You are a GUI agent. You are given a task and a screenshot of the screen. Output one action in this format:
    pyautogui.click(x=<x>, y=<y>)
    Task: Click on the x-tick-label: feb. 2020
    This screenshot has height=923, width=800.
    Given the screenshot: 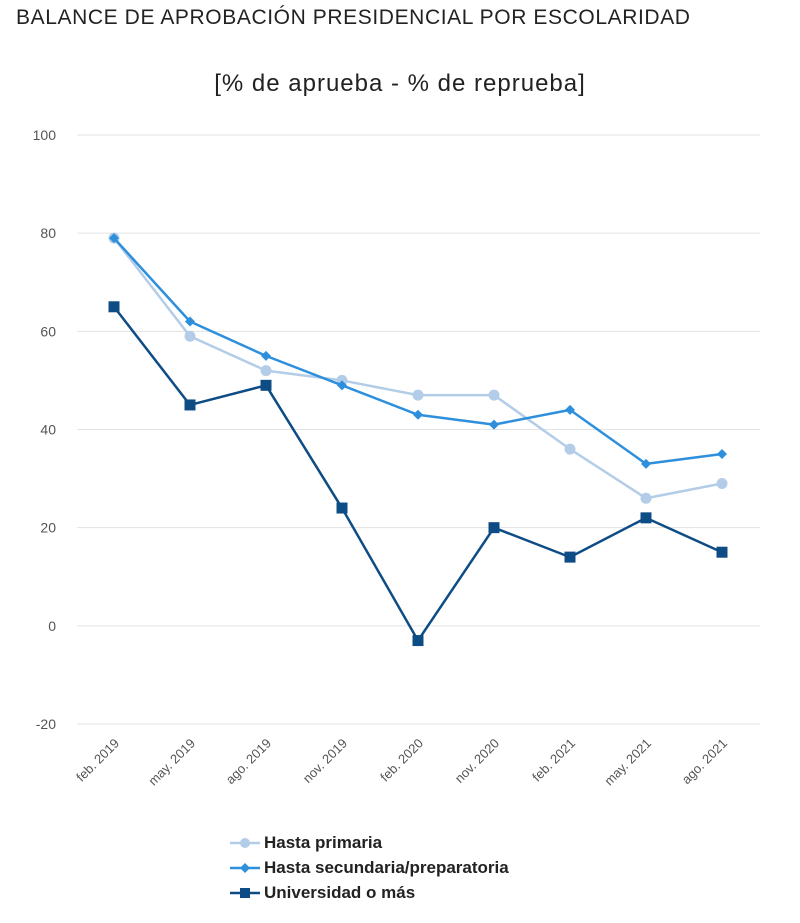 What is the action you would take?
    pyautogui.click(x=401, y=760)
    